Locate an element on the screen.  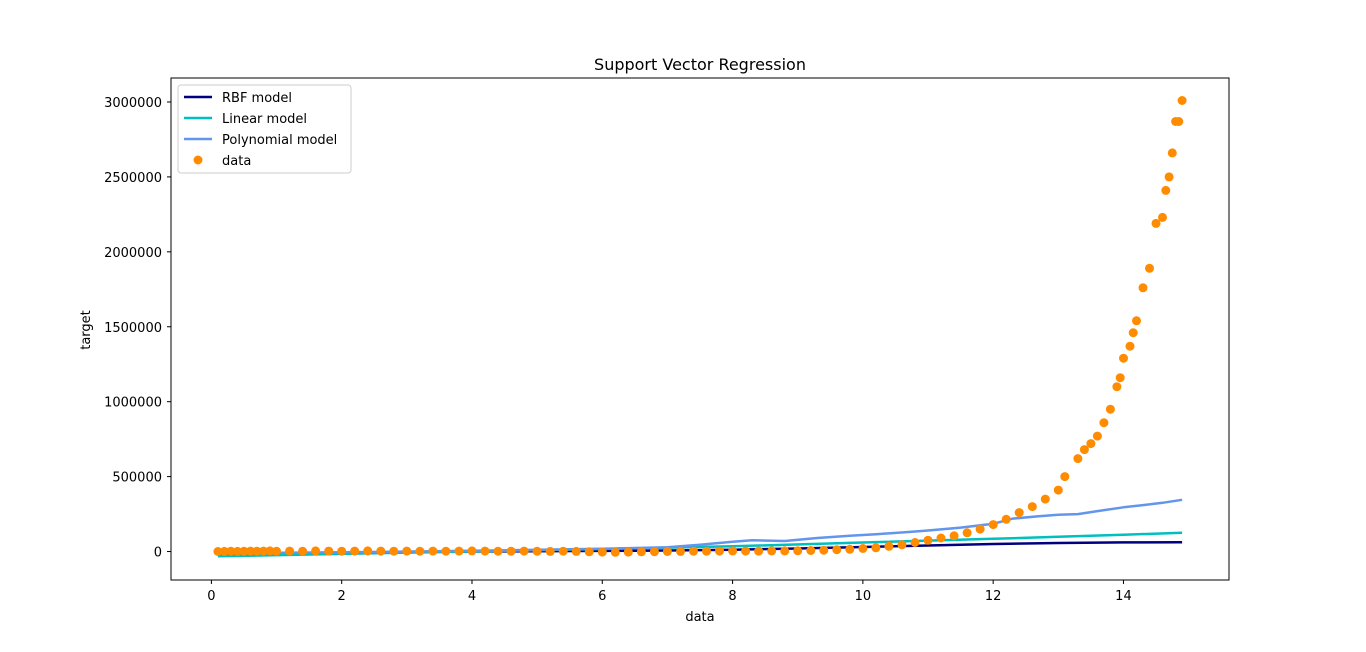
x-tick-label: 14 is located at coordinates (1123, 596).